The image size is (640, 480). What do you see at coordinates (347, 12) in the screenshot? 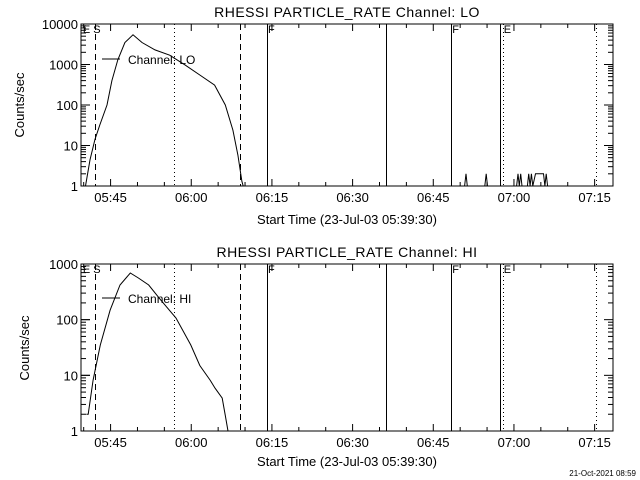
I see `lo-chart-title: RHESSI PARTICLE_RATE Channel: LO` at bounding box center [347, 12].